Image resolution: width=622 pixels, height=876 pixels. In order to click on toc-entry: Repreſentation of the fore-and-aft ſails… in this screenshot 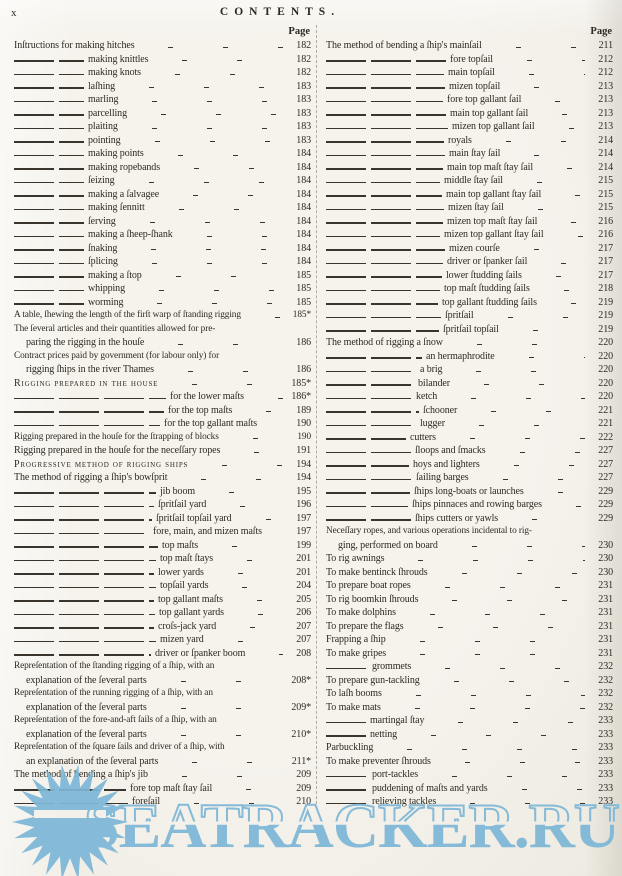, I will do `click(162, 721)`.